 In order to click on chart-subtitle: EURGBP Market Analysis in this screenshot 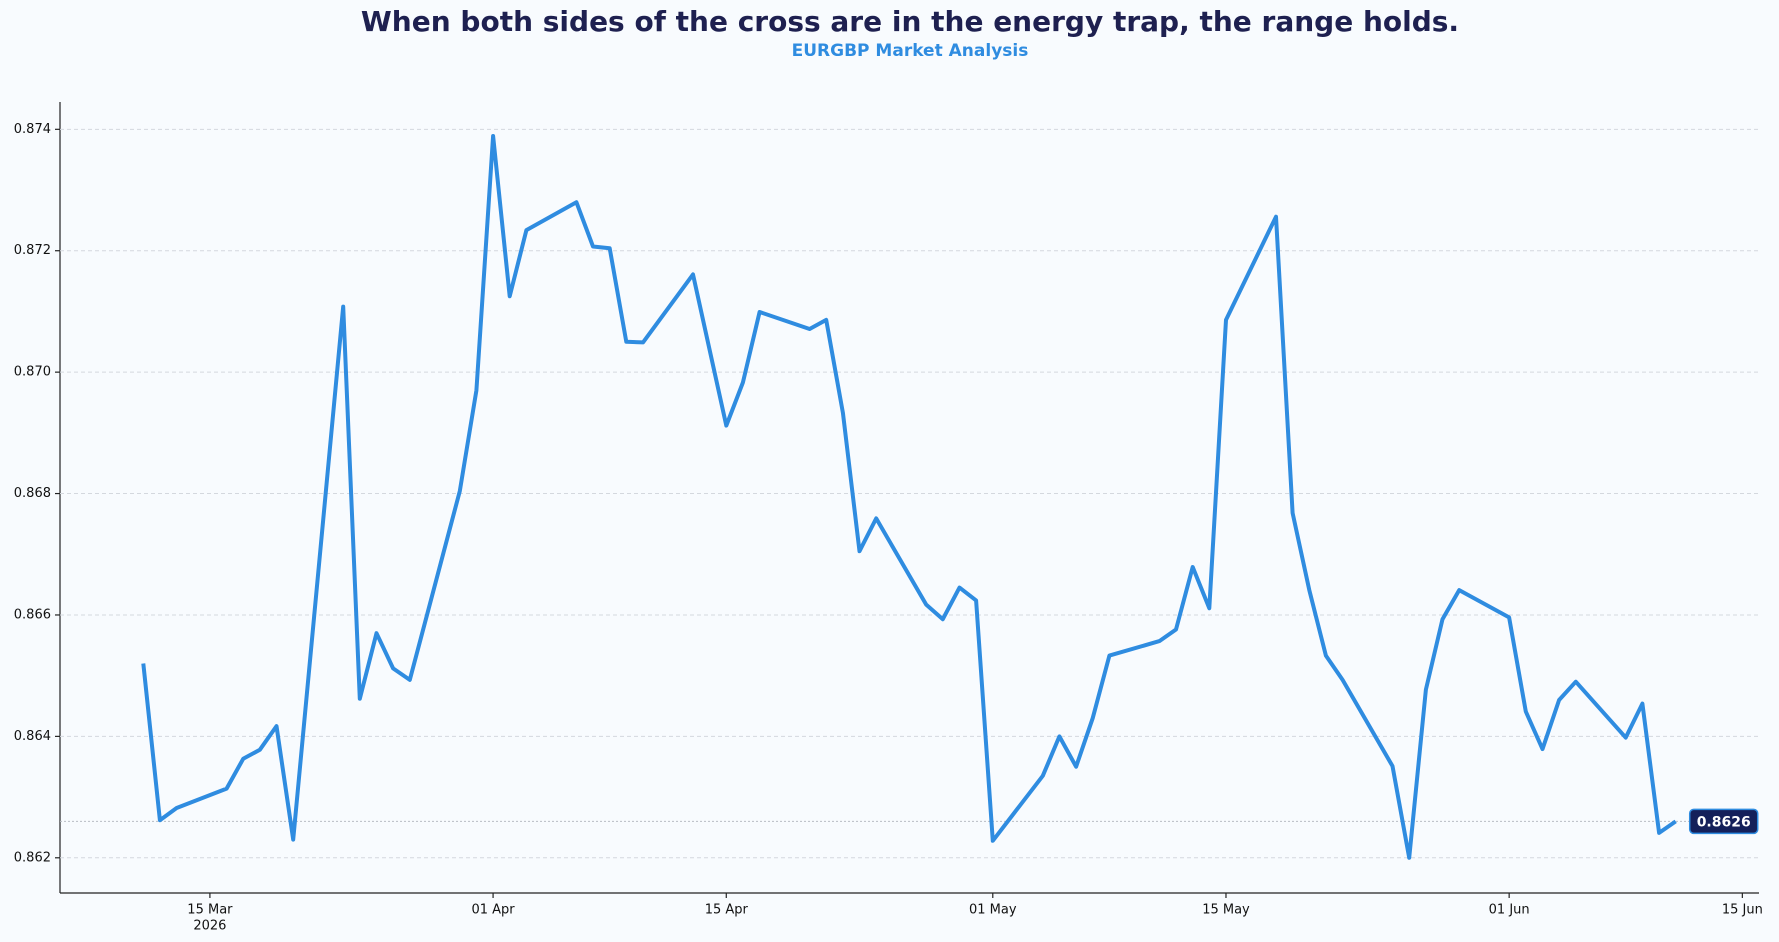, I will do `click(910, 51)`.